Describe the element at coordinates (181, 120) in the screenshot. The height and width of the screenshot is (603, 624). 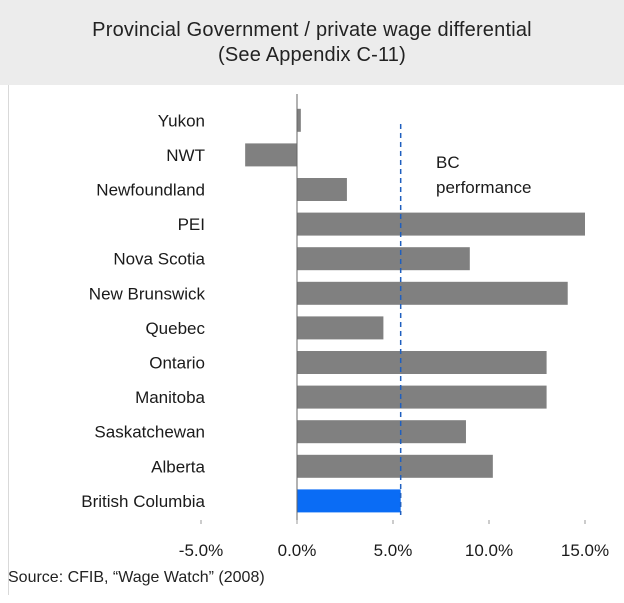
I see `category-label-yukon: Yukon` at that location.